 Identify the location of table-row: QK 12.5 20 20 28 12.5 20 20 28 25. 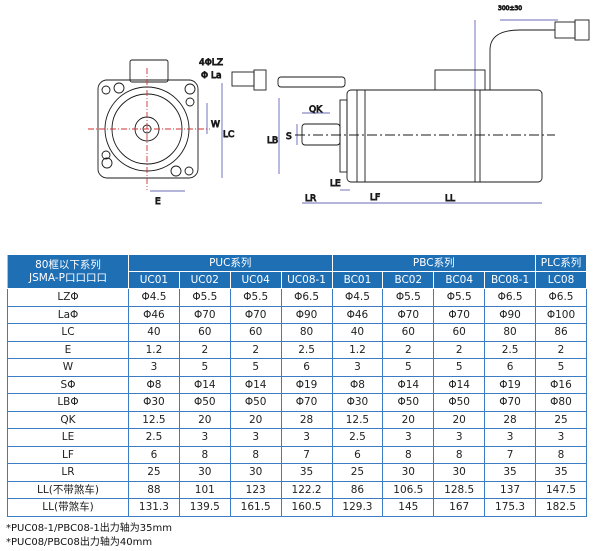
(297, 419).